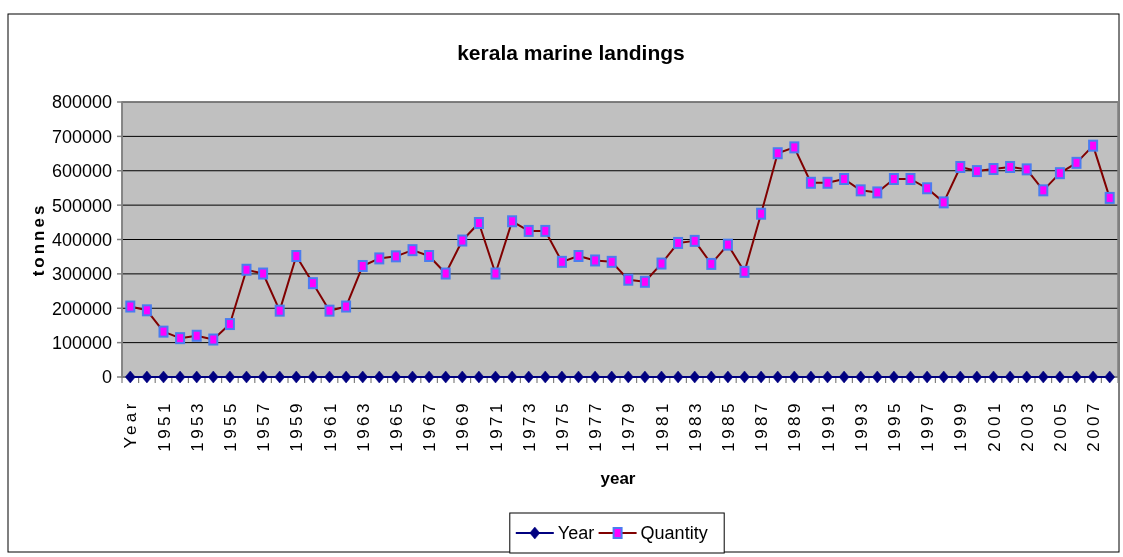 This screenshot has height=557, width=1123. I want to click on x-tick-label: 2001, so click(994, 426).